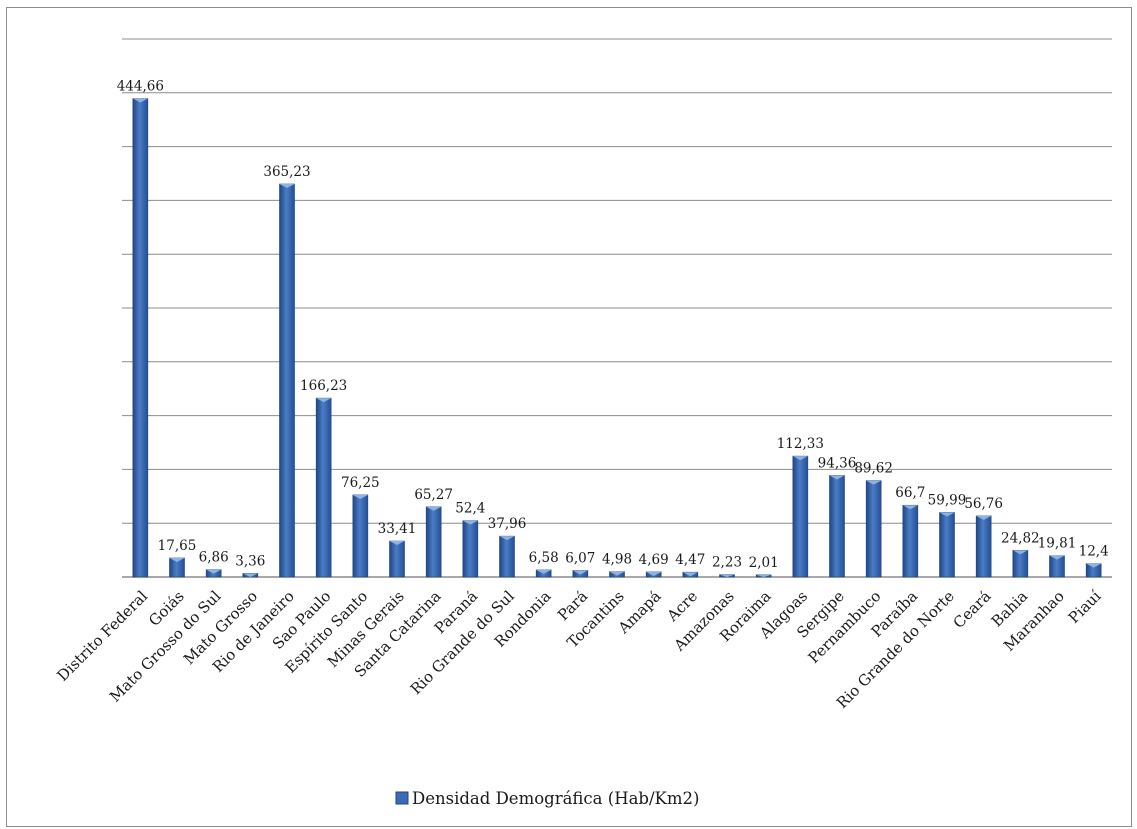 The width and height of the screenshot is (1137, 829). Describe the element at coordinates (323, 386) in the screenshot. I see `data-label: 166,23` at that location.